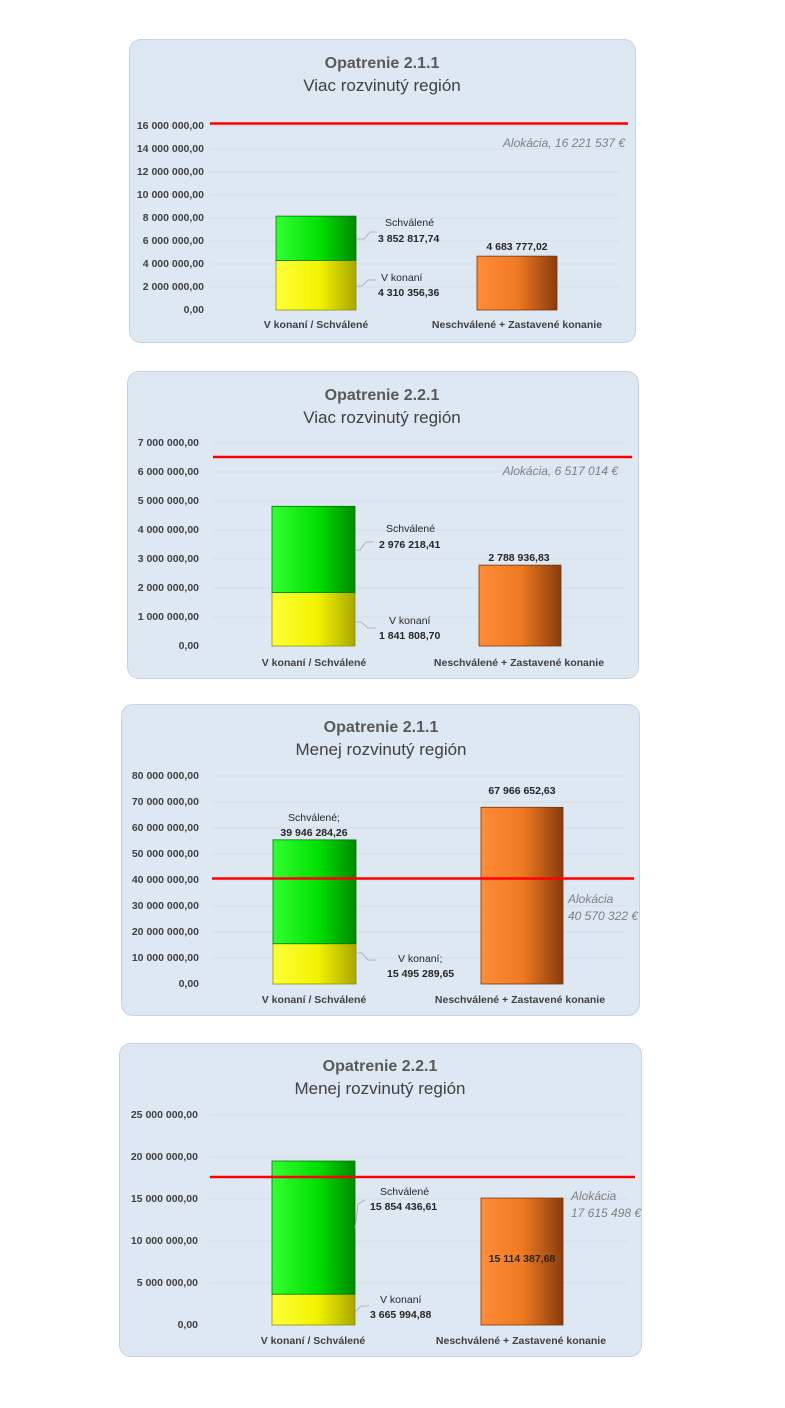  Describe the element at coordinates (313, 833) in the screenshot. I see `data-label-schvalene-value: 39 946 284,26` at that location.